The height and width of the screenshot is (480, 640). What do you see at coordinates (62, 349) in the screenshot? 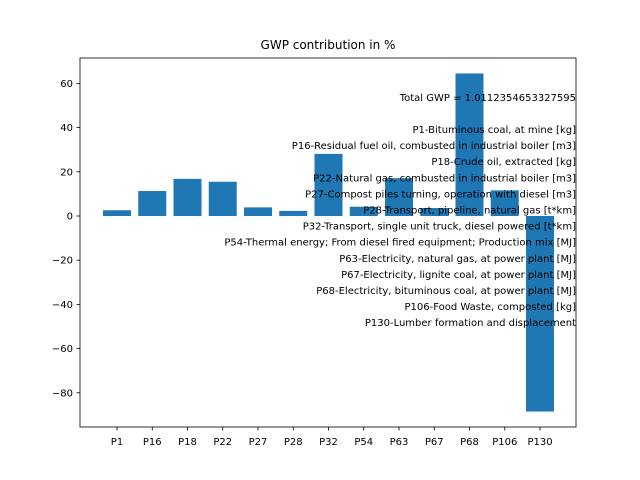
I see `y-tick-label: −60` at bounding box center [62, 349].